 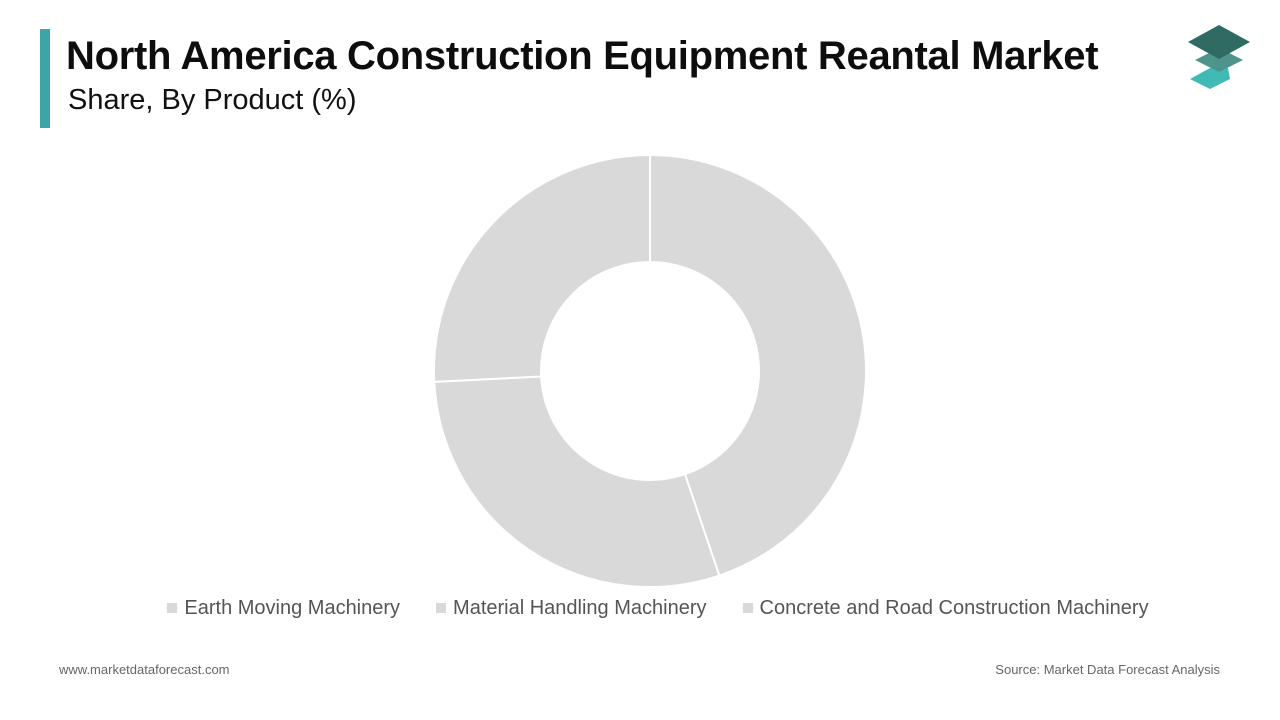 I want to click on donut-slice-material-handling-machinery, so click(x=577, y=481).